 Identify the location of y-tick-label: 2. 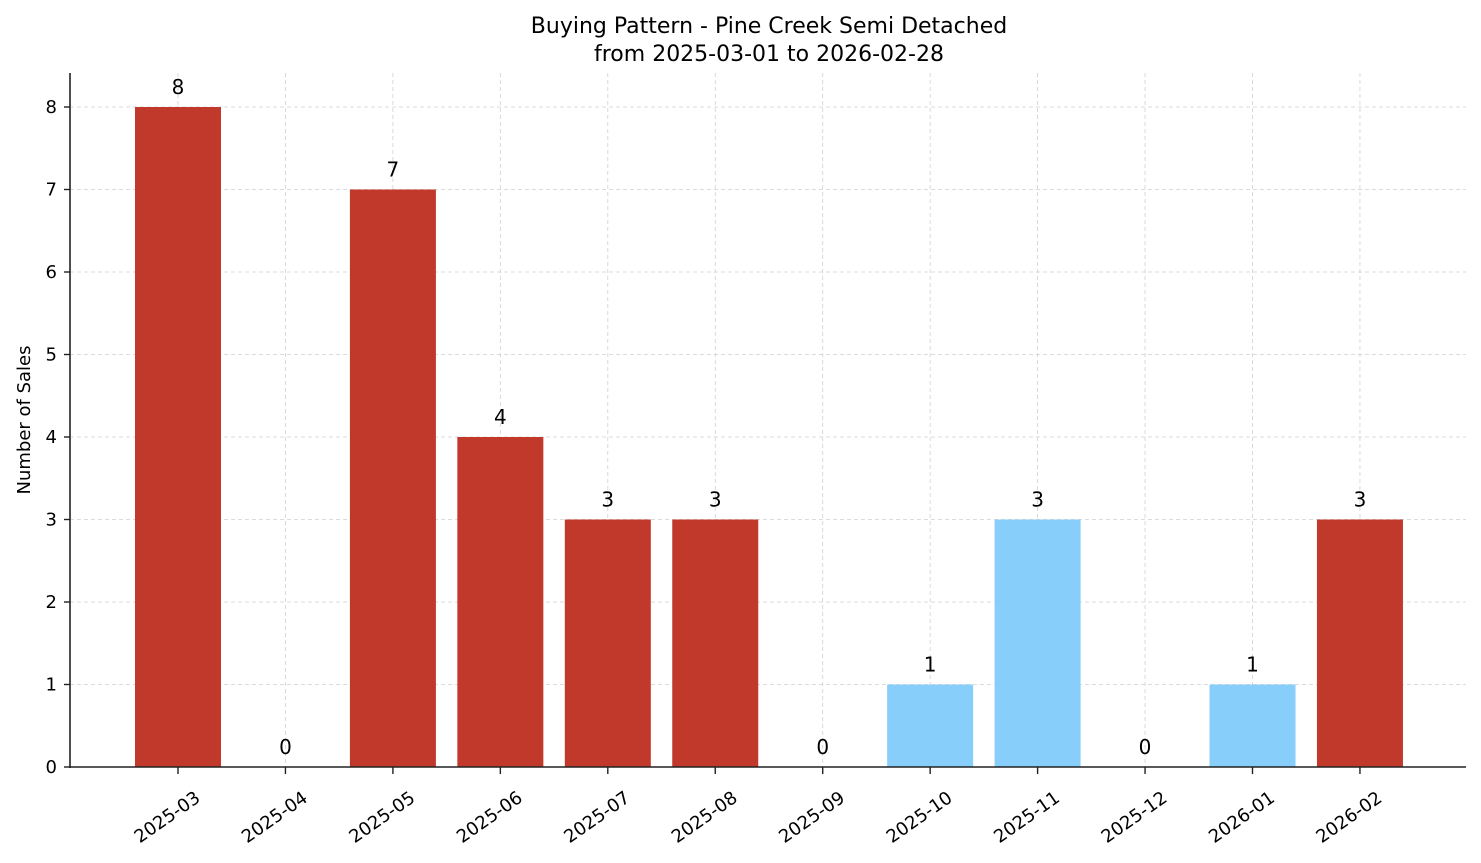
(51, 602).